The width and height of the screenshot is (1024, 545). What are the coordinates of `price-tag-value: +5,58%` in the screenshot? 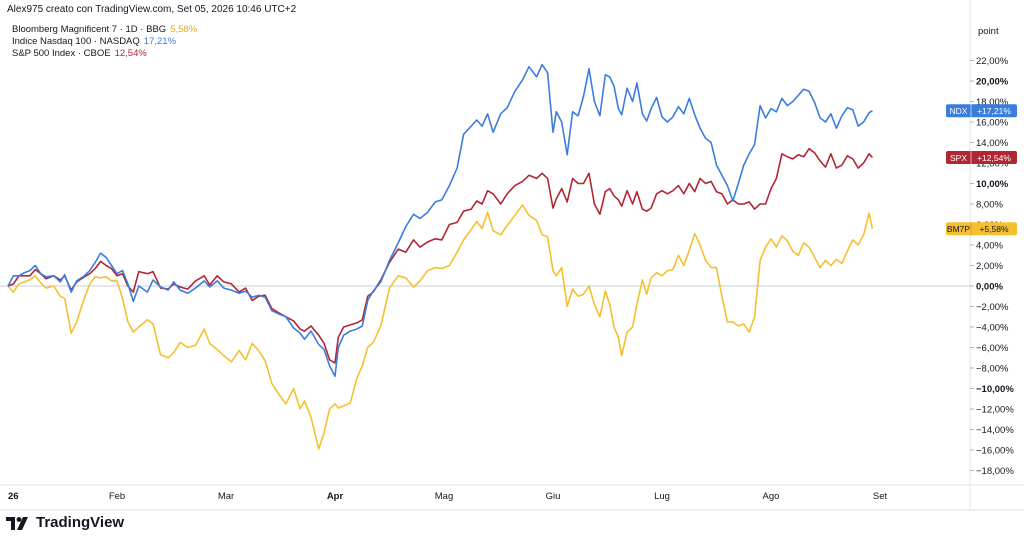 It's located at (994, 229).